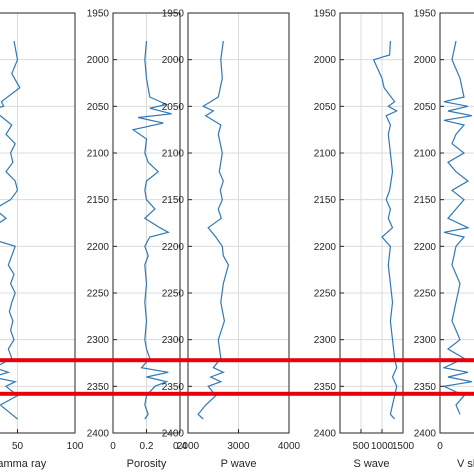 This screenshot has height=474, width=474. Describe the element at coordinates (239, 464) in the screenshot. I see `x-axis-label: P wave` at that location.